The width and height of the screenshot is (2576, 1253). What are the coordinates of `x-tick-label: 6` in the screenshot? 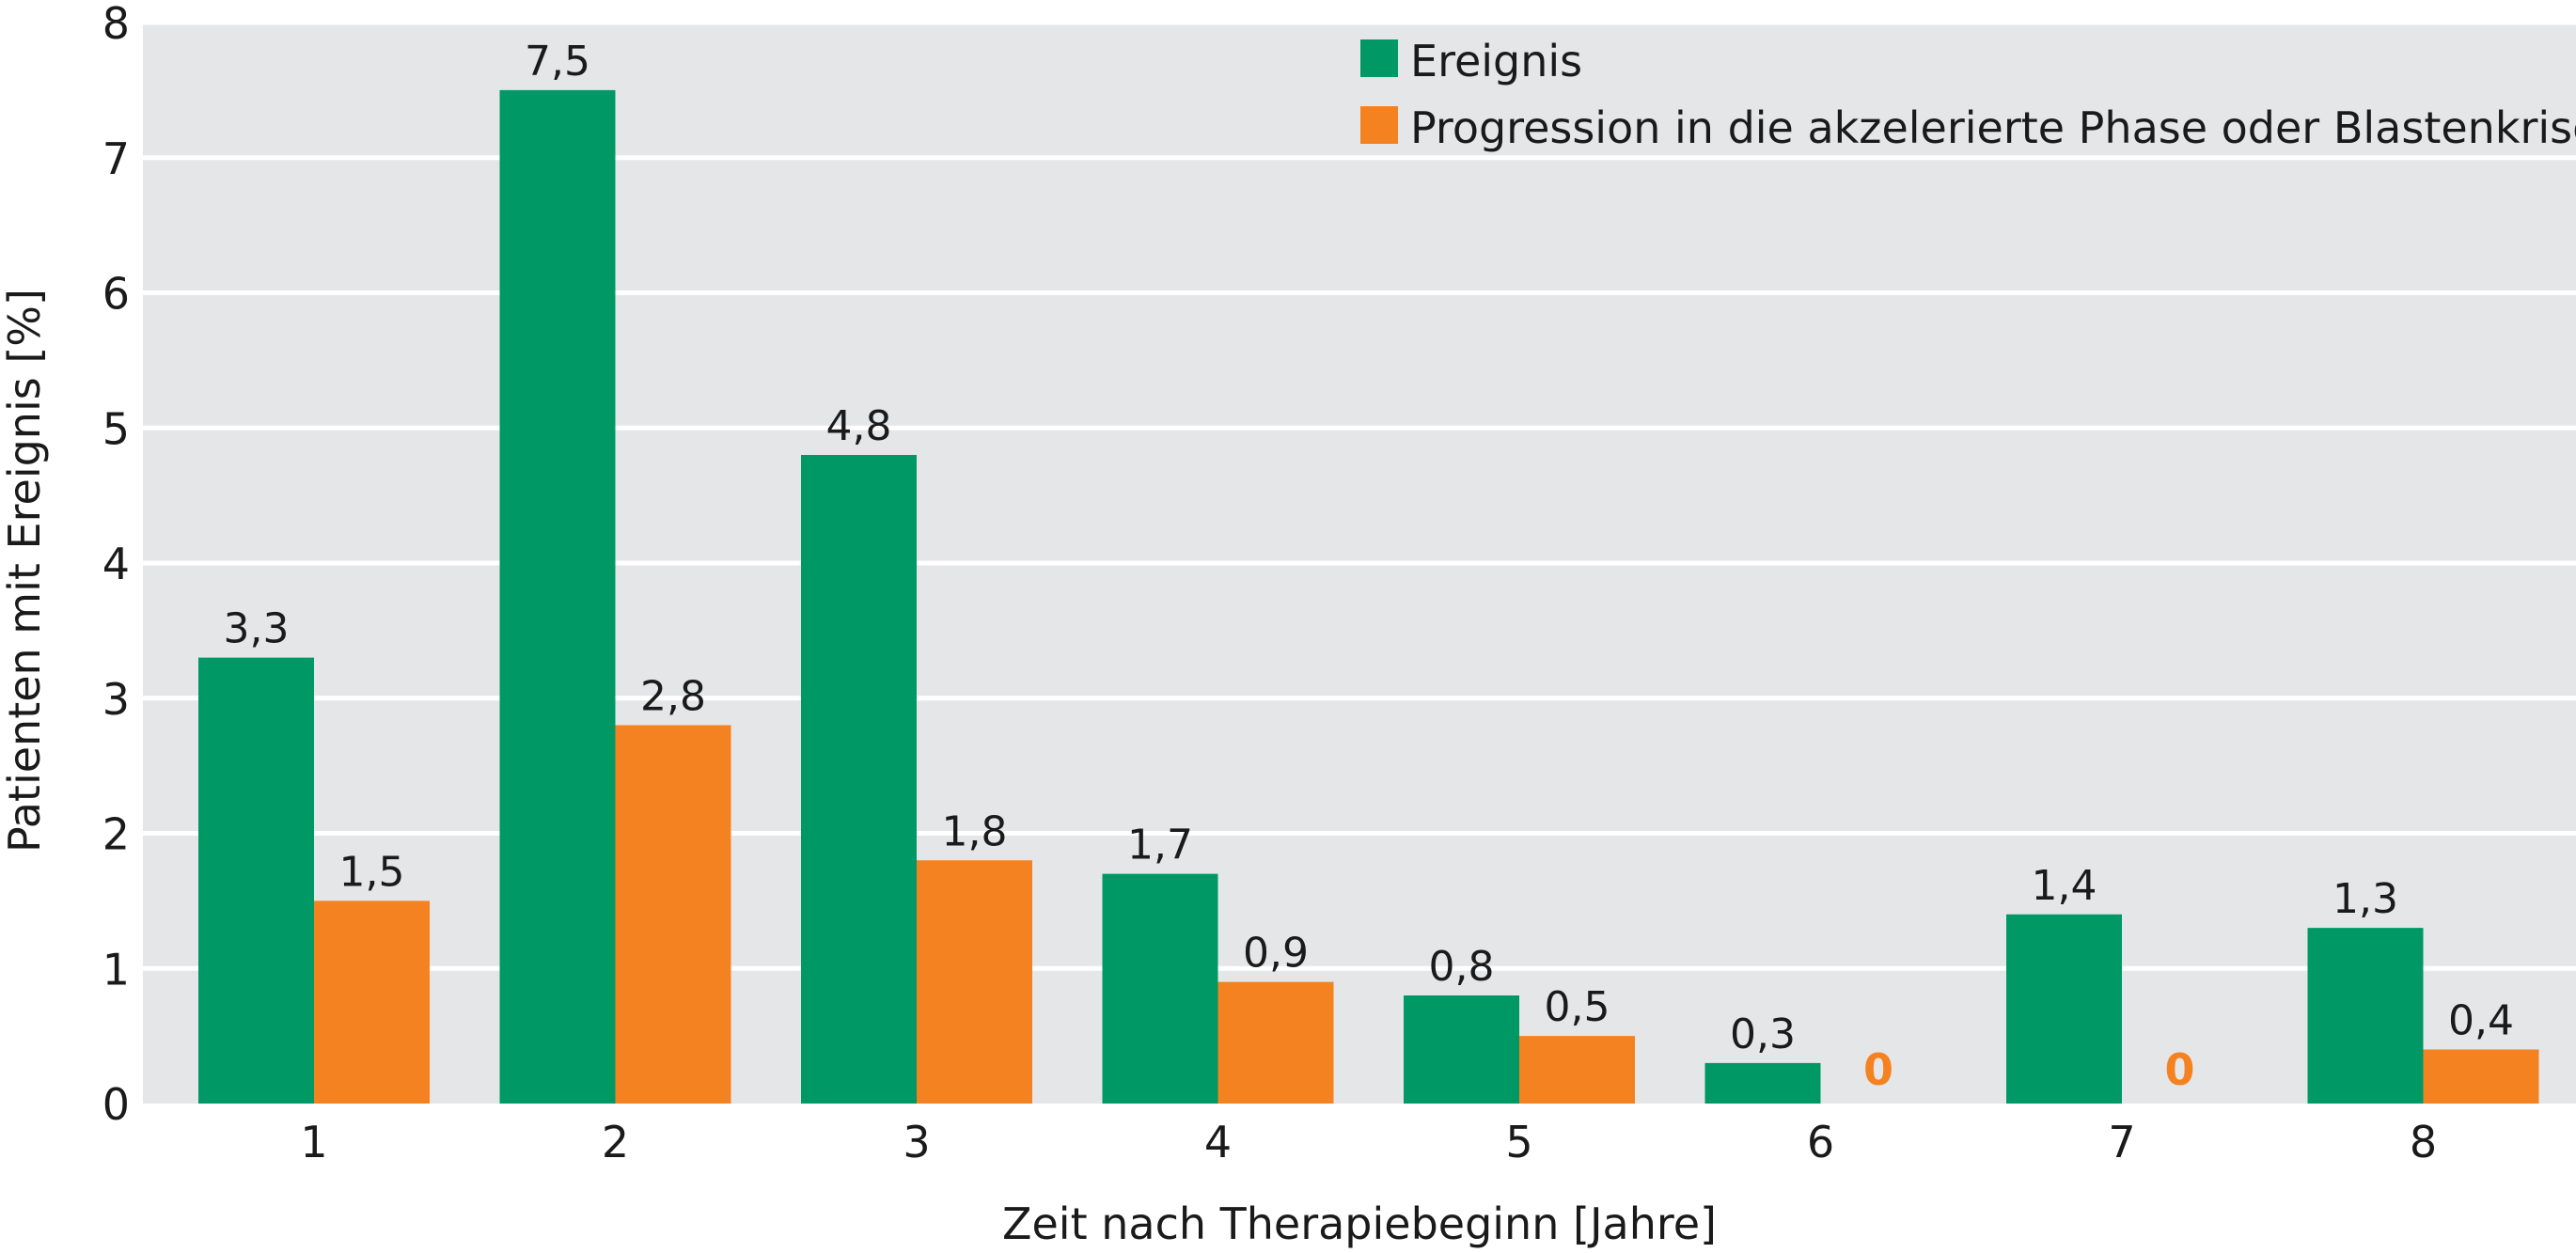 It's located at (1821, 1142).